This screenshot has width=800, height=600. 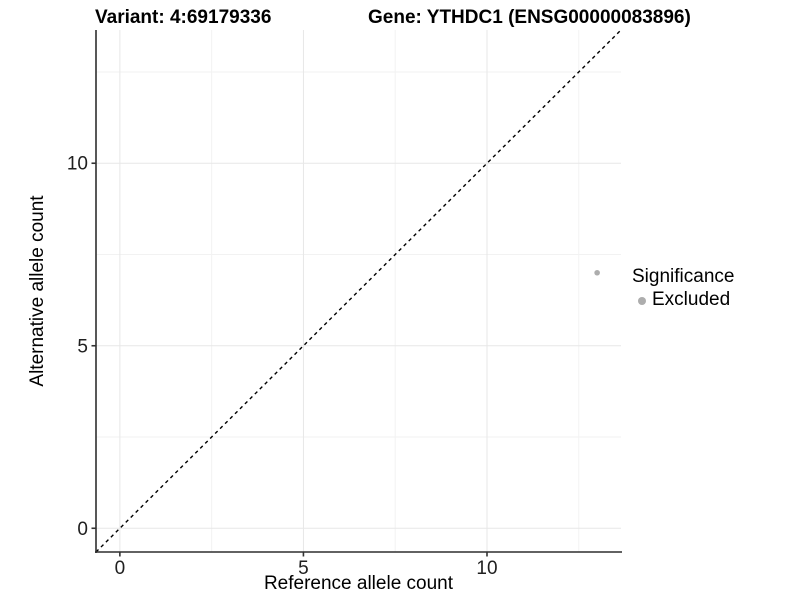 I want to click on legend: Significance Excluded, so click(x=683, y=289).